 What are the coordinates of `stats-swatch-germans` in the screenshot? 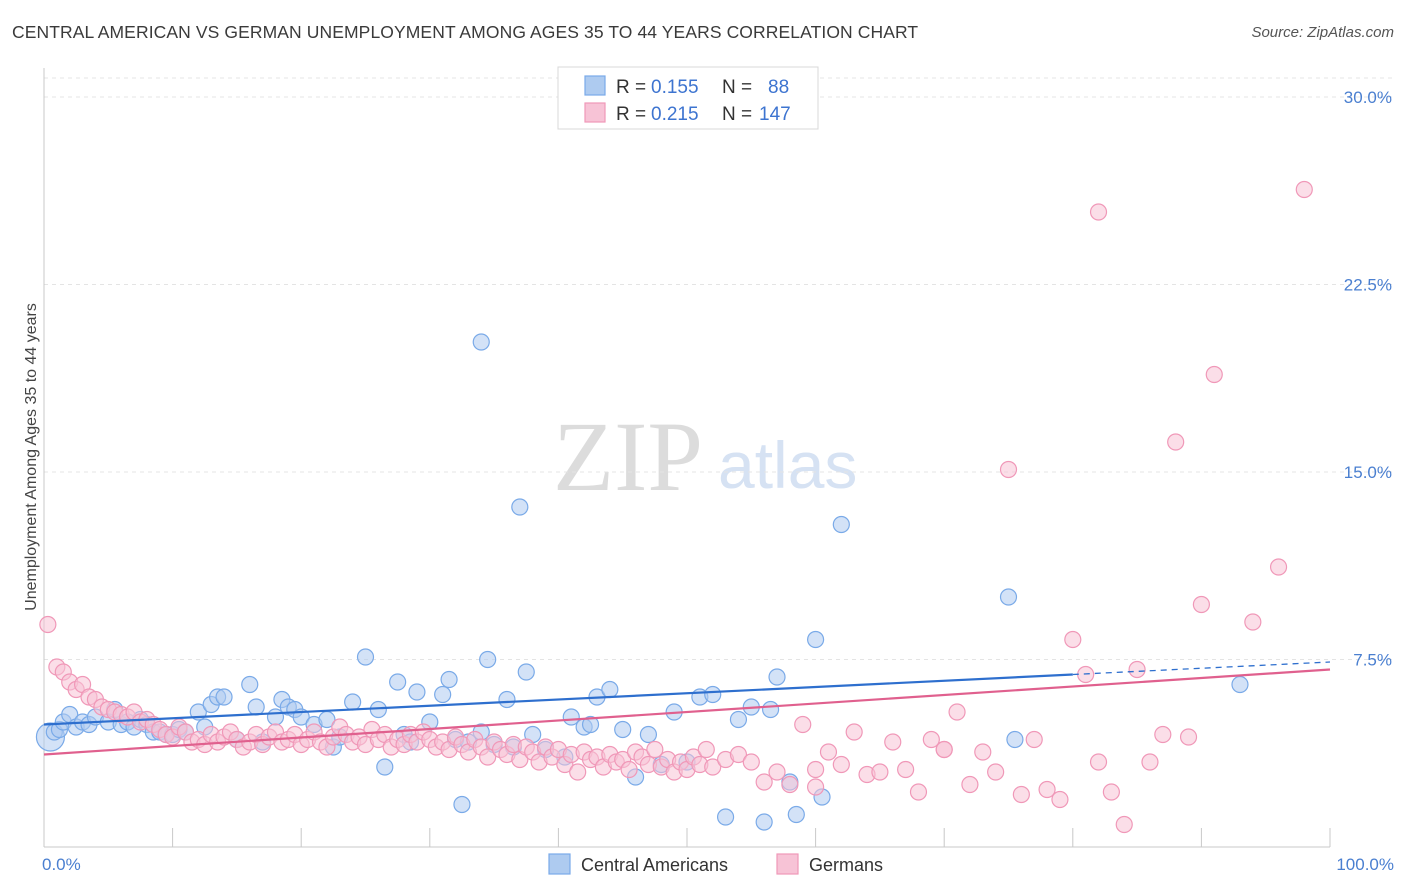 It's located at (595, 112).